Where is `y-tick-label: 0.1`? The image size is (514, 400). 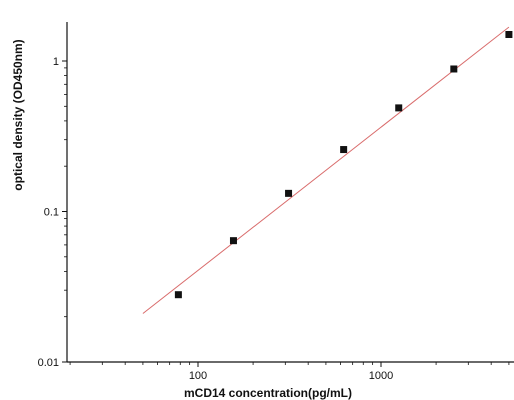 y-tick-label: 0.1 is located at coordinates (51, 213).